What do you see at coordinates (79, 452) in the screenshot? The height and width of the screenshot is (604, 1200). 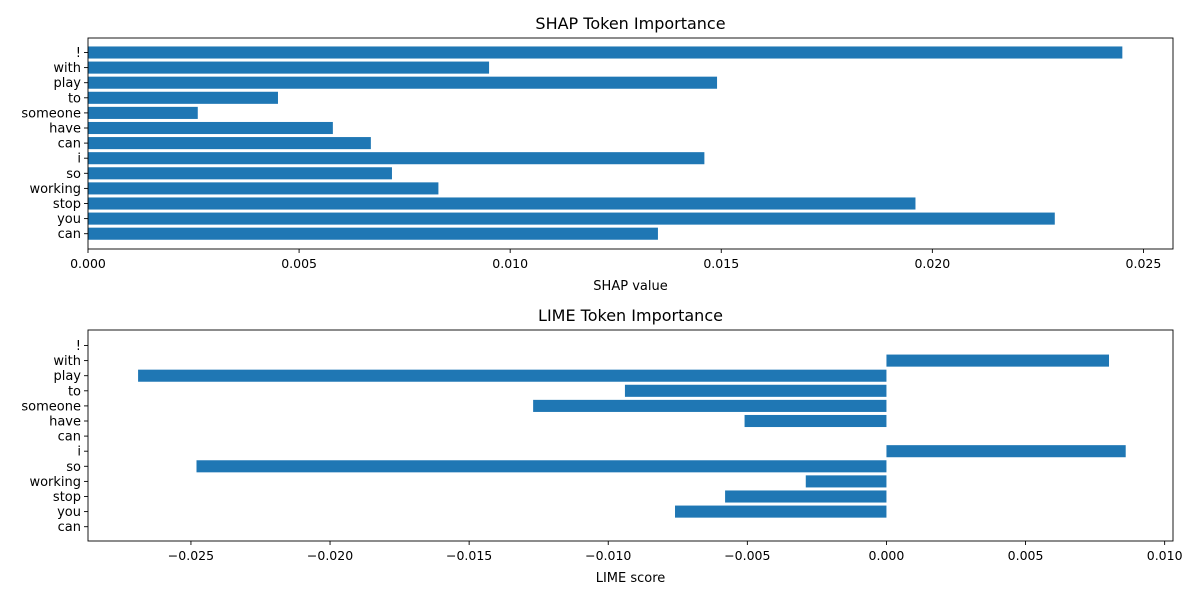 I see `lime-ytick-label: i` at bounding box center [79, 452].